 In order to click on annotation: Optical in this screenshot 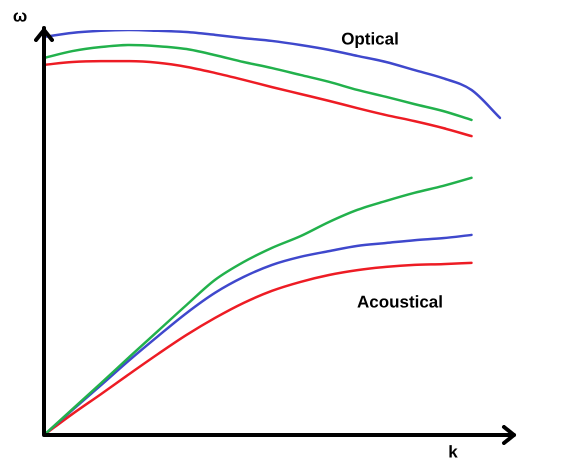, I will do `click(370, 39)`.